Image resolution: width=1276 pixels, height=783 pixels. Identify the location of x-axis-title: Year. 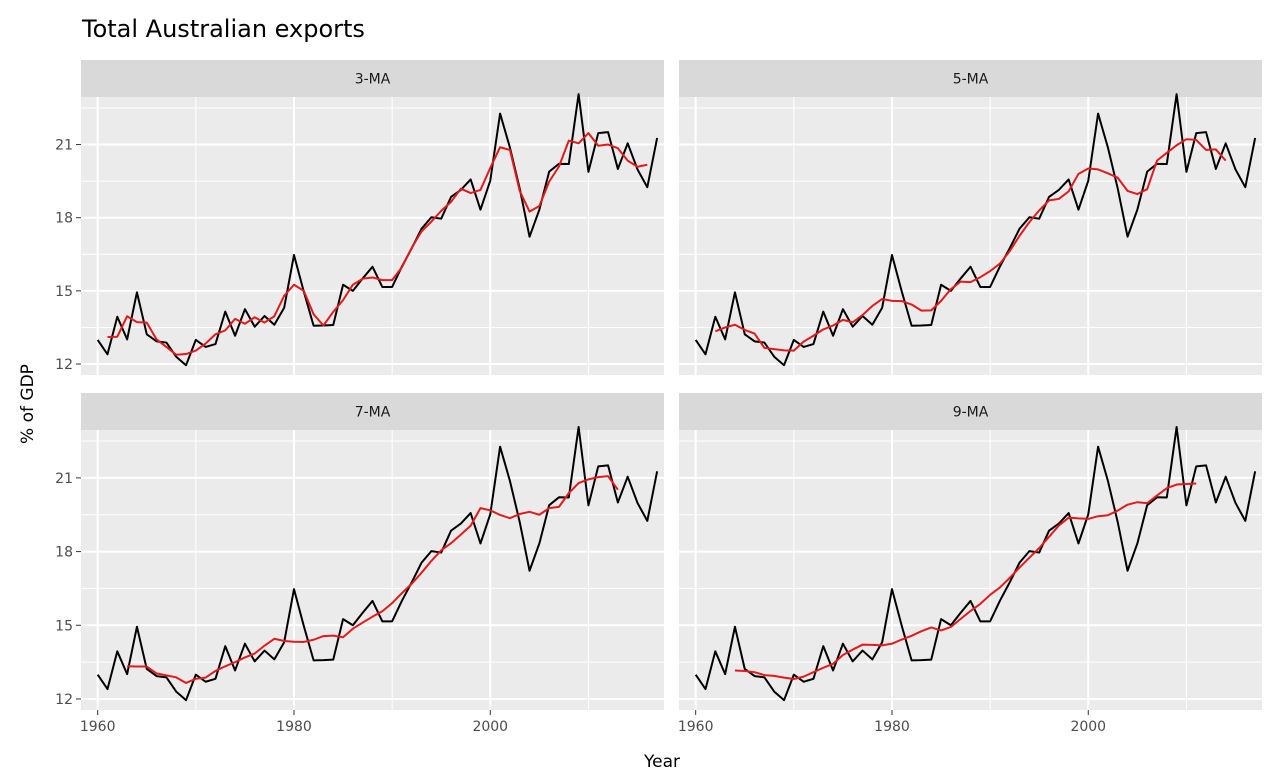
(661, 762).